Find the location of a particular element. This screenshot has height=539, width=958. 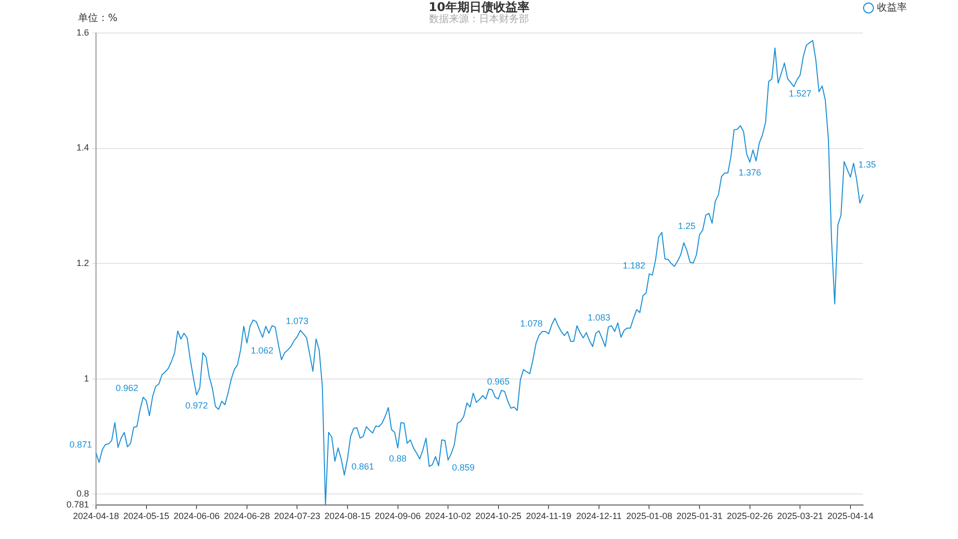

x-tick-label: 2024-06-28 is located at coordinates (247, 515).